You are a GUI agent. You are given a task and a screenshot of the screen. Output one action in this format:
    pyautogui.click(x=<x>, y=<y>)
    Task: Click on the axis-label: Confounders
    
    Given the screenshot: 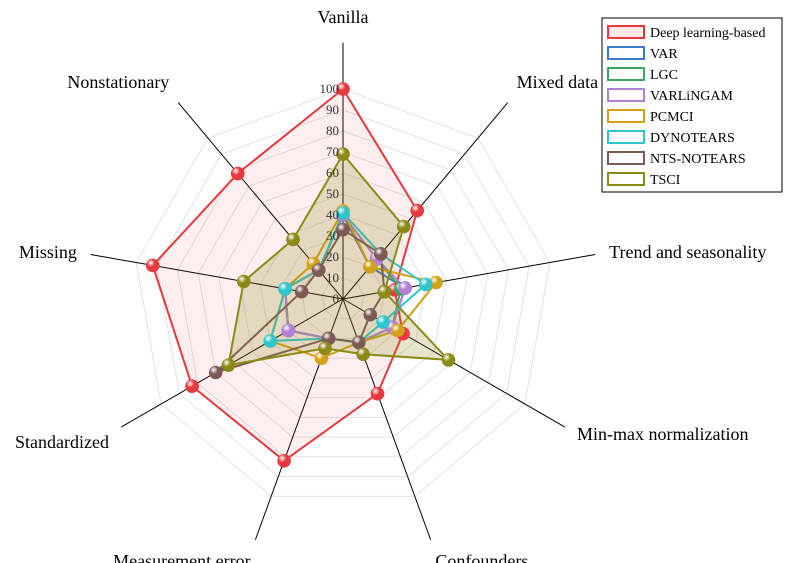 What is the action you would take?
    pyautogui.click(x=481, y=557)
    